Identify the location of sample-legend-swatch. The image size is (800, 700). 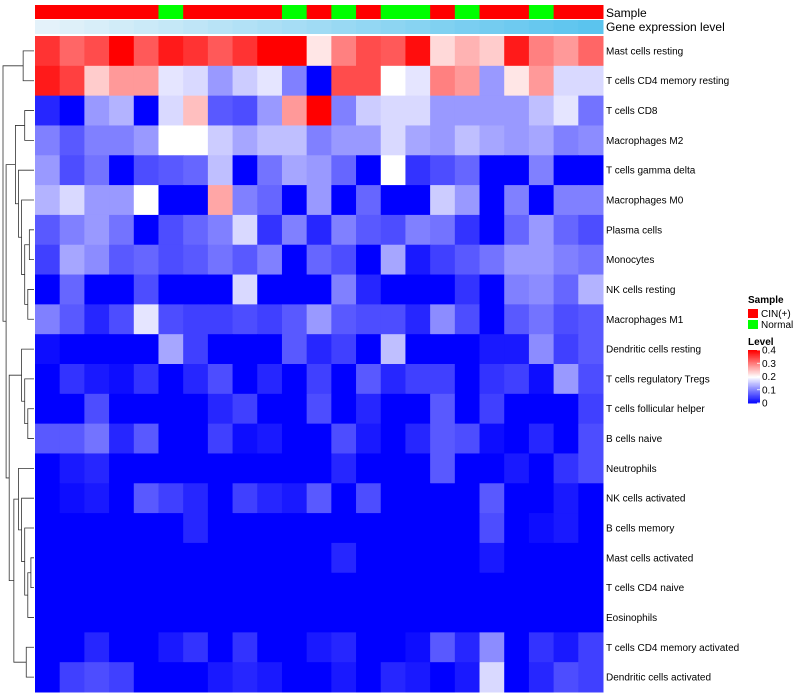
(753, 313).